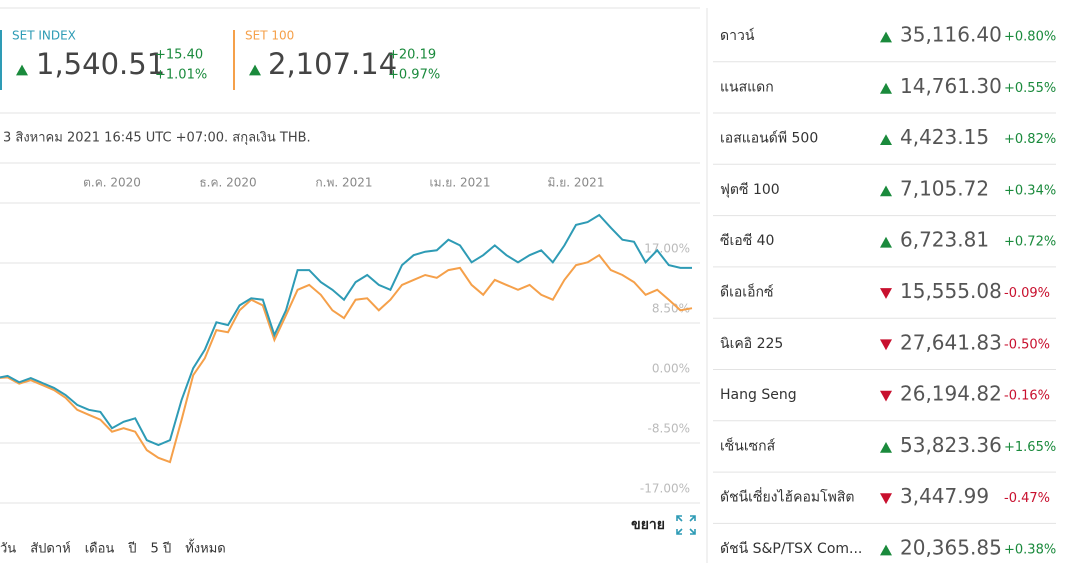 Image resolution: width=1070 pixels, height=563 pixels. What do you see at coordinates (1030, 190) in the screenshot?
I see `market-change: +0.34%` at bounding box center [1030, 190].